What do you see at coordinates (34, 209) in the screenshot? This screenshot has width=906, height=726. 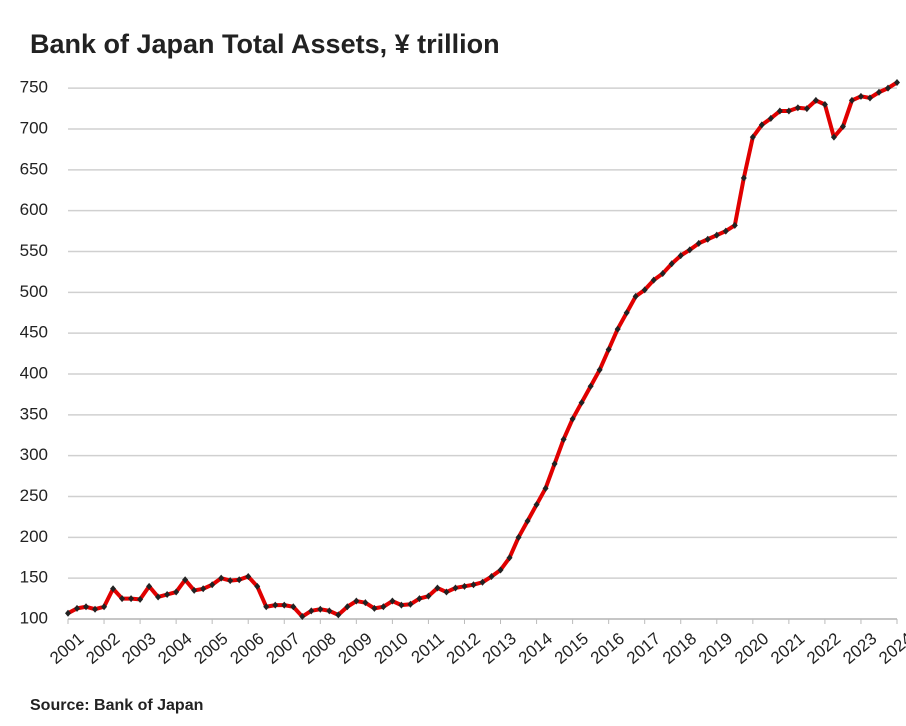 I see `y-tick-label: 600` at bounding box center [34, 209].